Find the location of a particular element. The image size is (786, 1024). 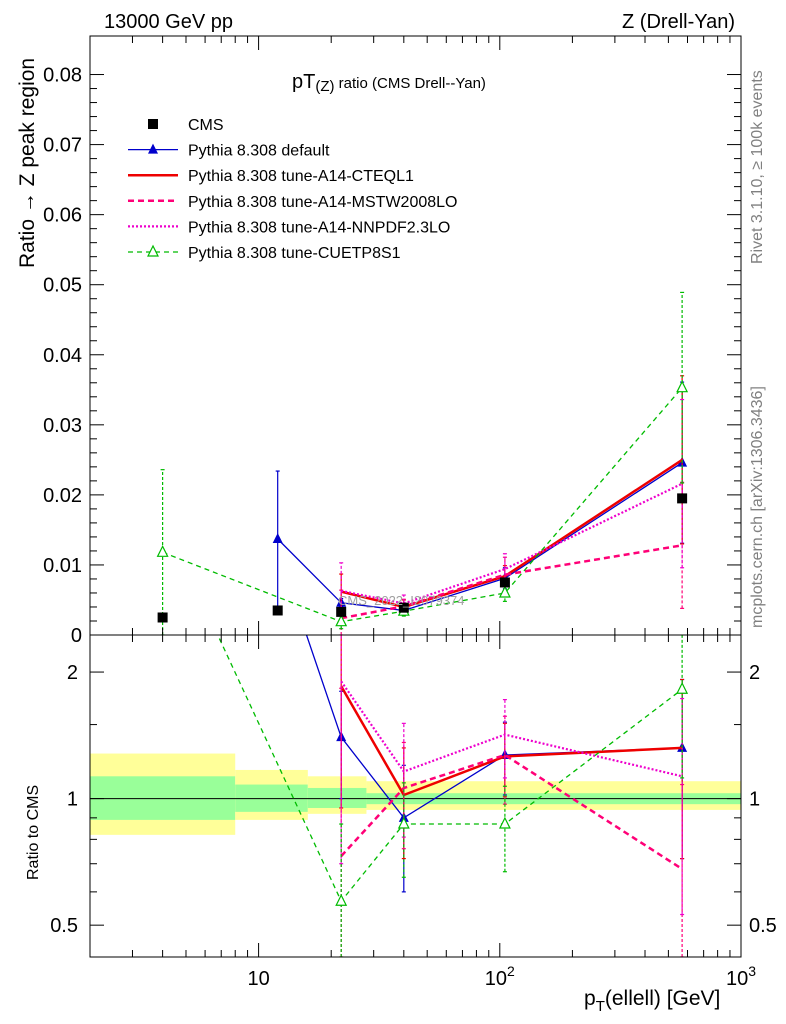

xlabel: pT(ellell) [GeV] is located at coordinates (652, 1001).